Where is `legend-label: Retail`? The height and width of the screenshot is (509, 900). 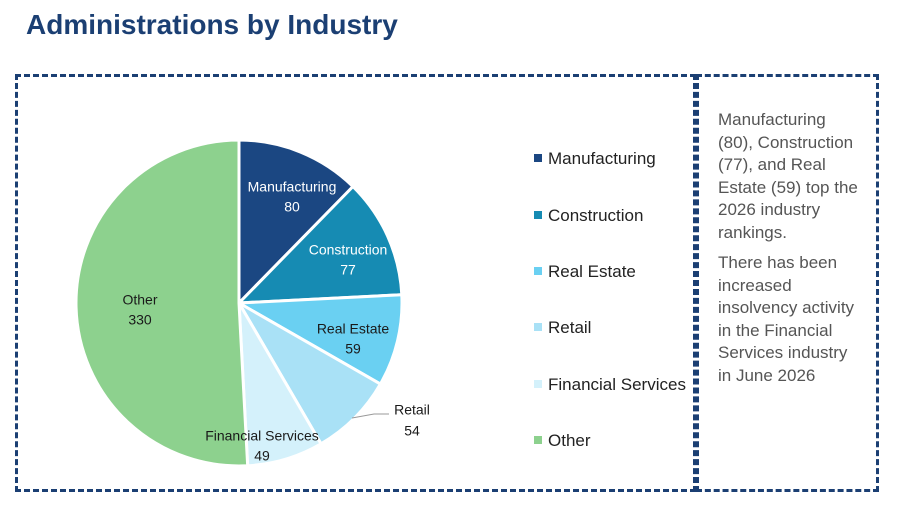
legend-label: Retail is located at coordinates (570, 327).